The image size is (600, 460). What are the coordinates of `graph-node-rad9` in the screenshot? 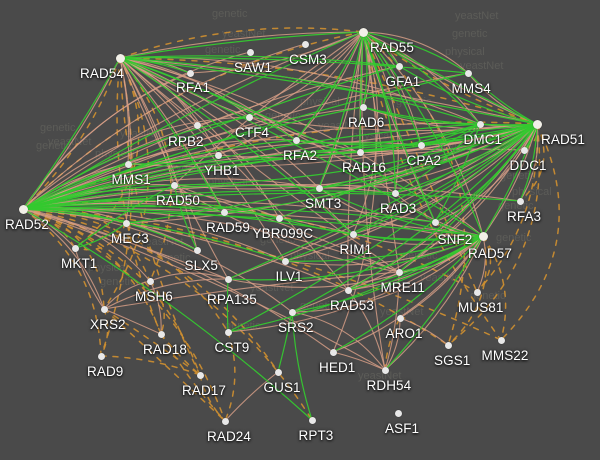 It's located at (101, 356).